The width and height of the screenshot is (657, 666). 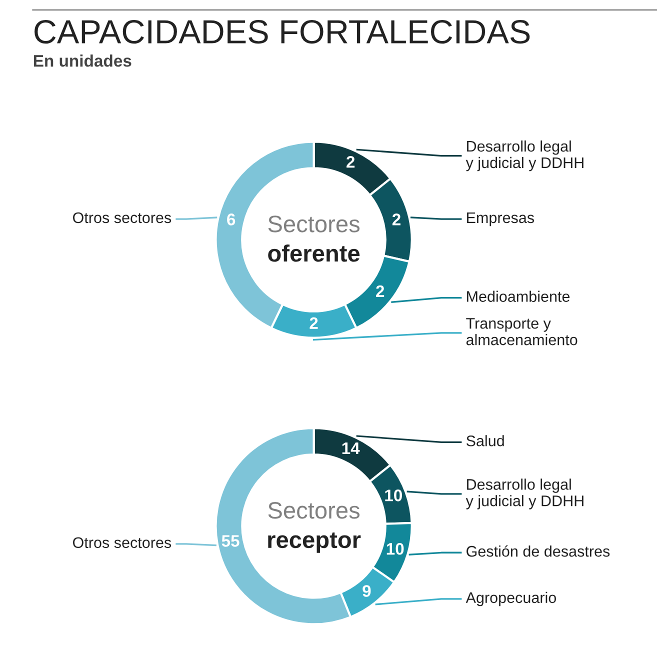 I want to click on chart-subtitle: En unidades, so click(x=83, y=60).